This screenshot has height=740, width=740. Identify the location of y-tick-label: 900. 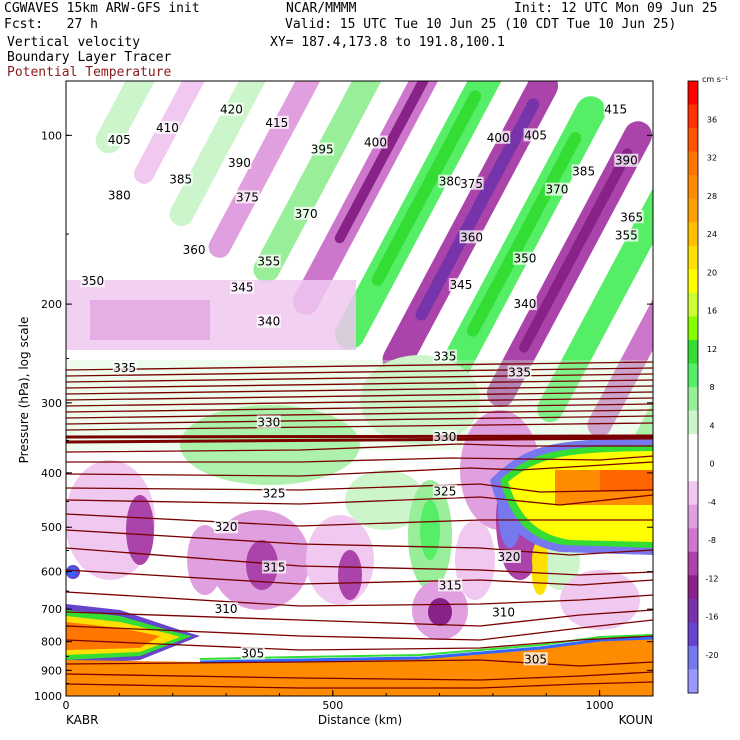
(51, 670).